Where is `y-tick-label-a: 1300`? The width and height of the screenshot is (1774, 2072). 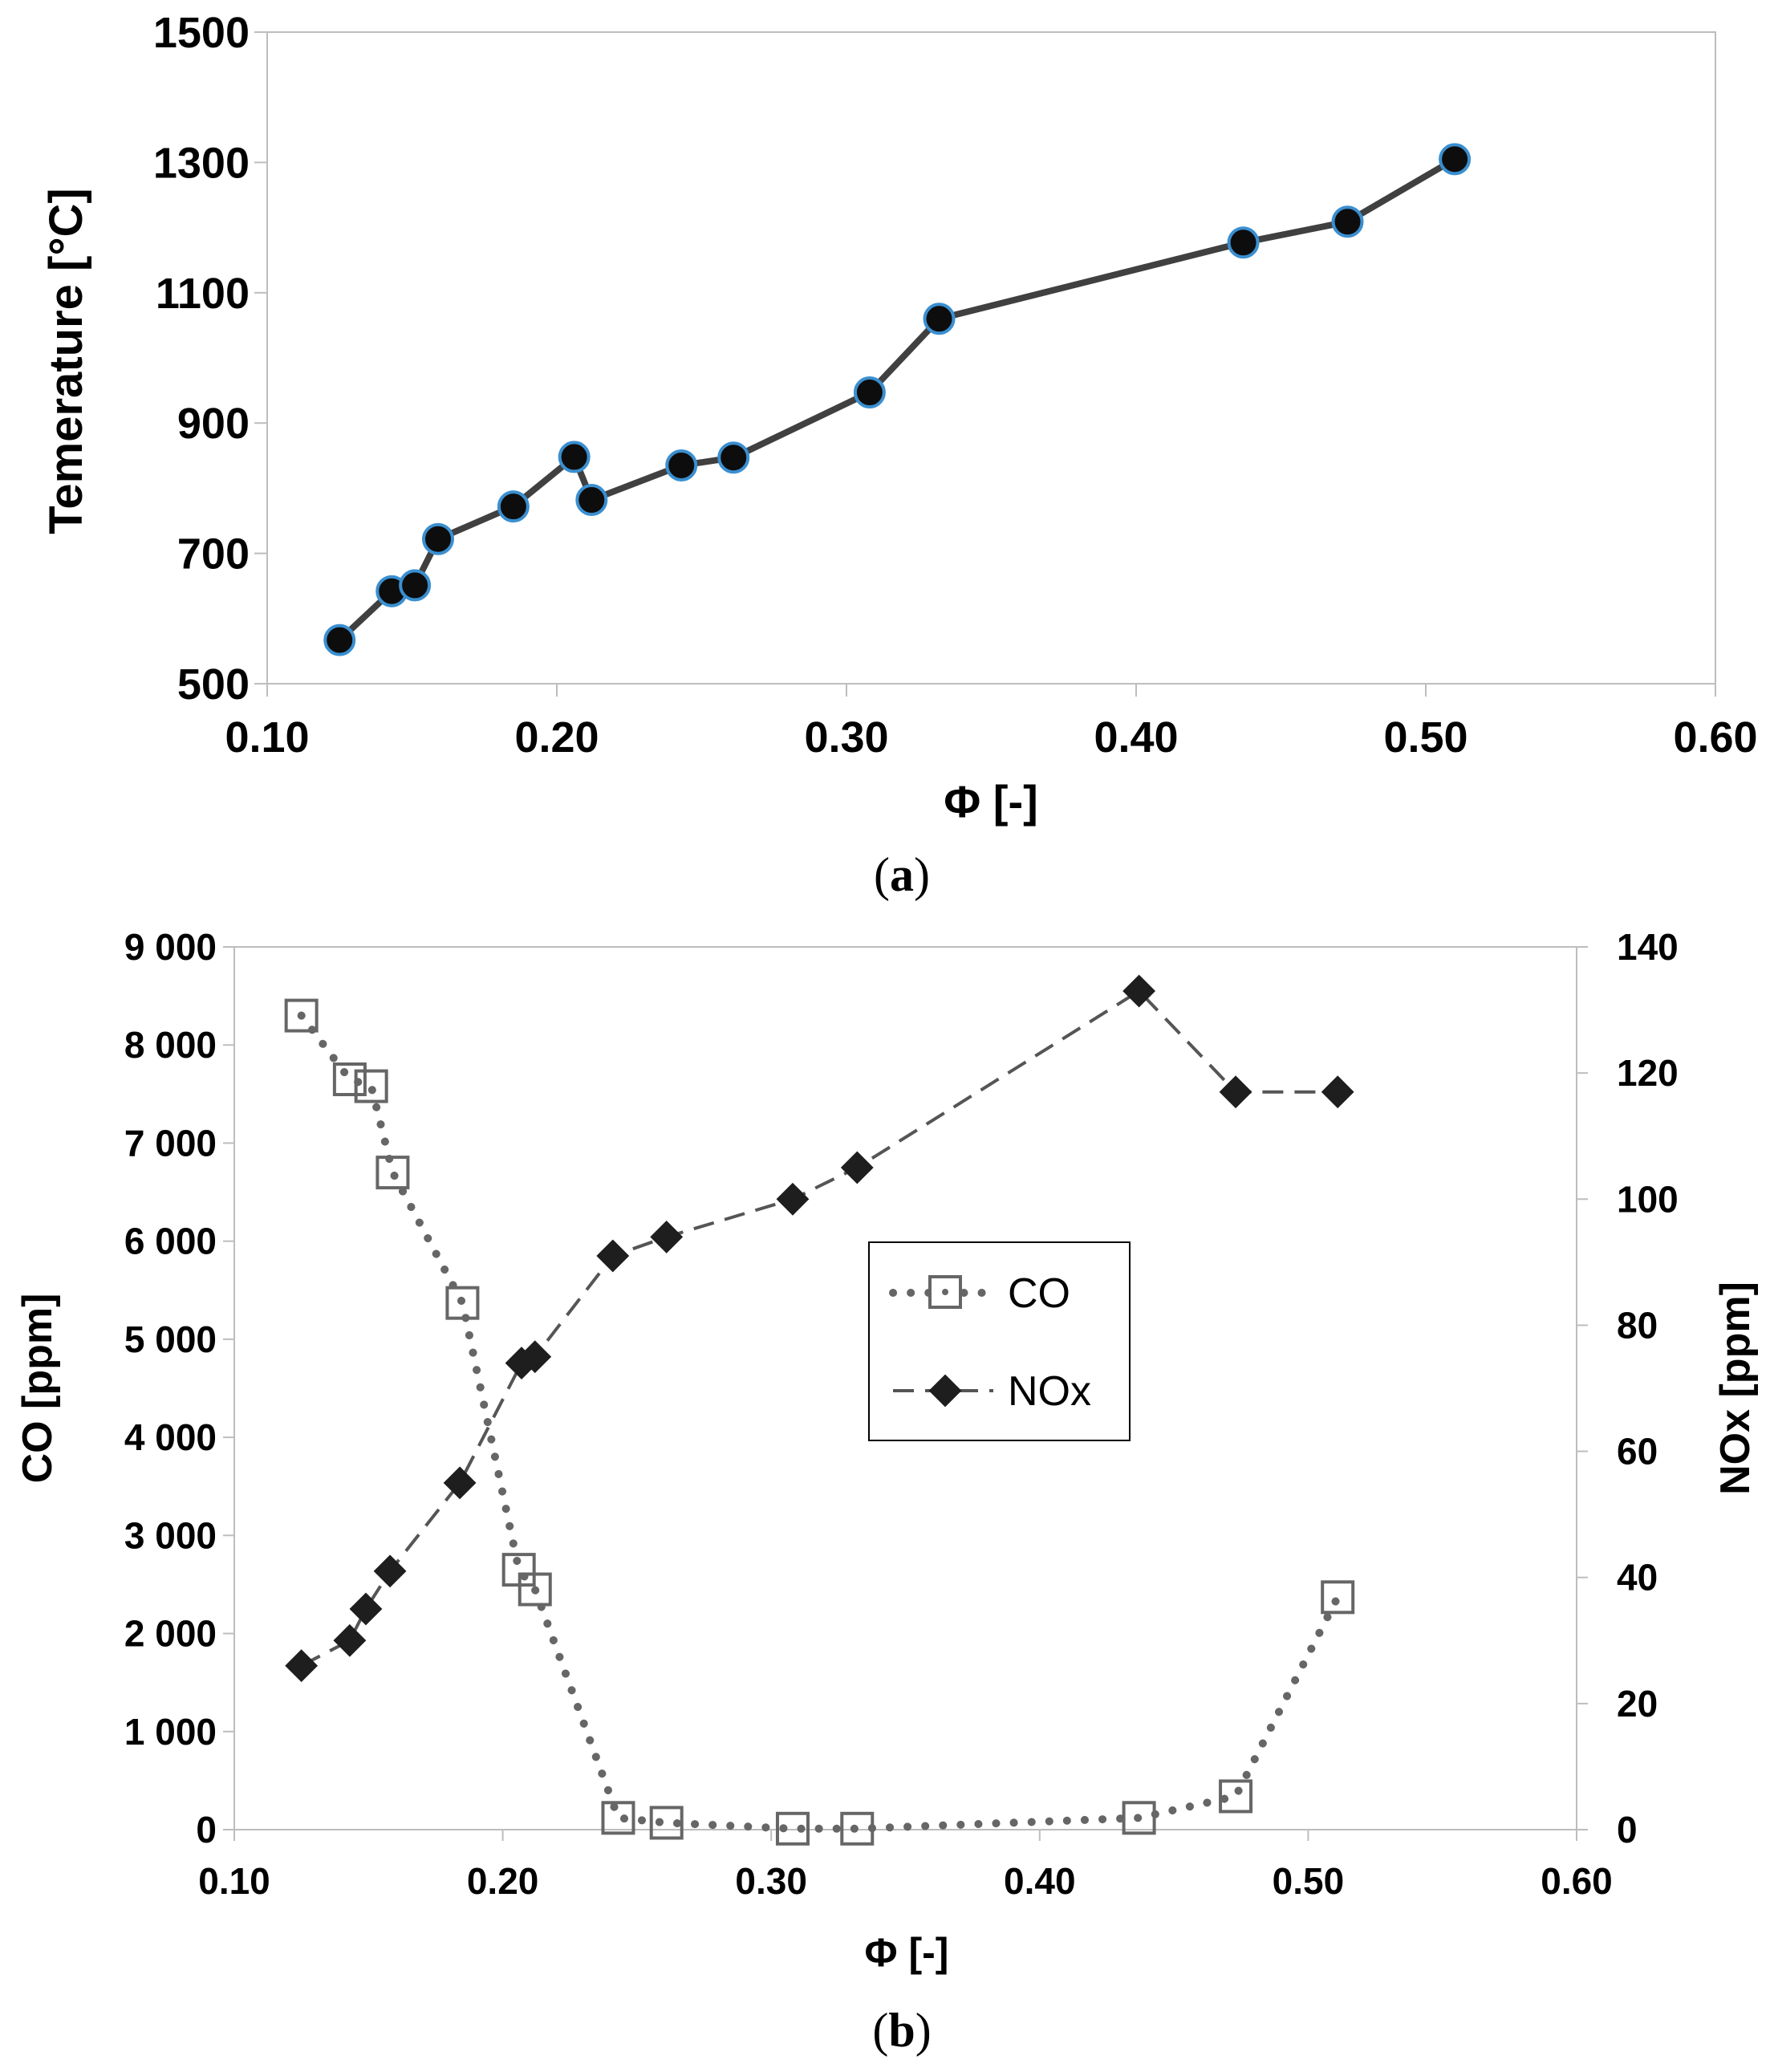 y-tick-label-a: 1300 is located at coordinates (201, 163).